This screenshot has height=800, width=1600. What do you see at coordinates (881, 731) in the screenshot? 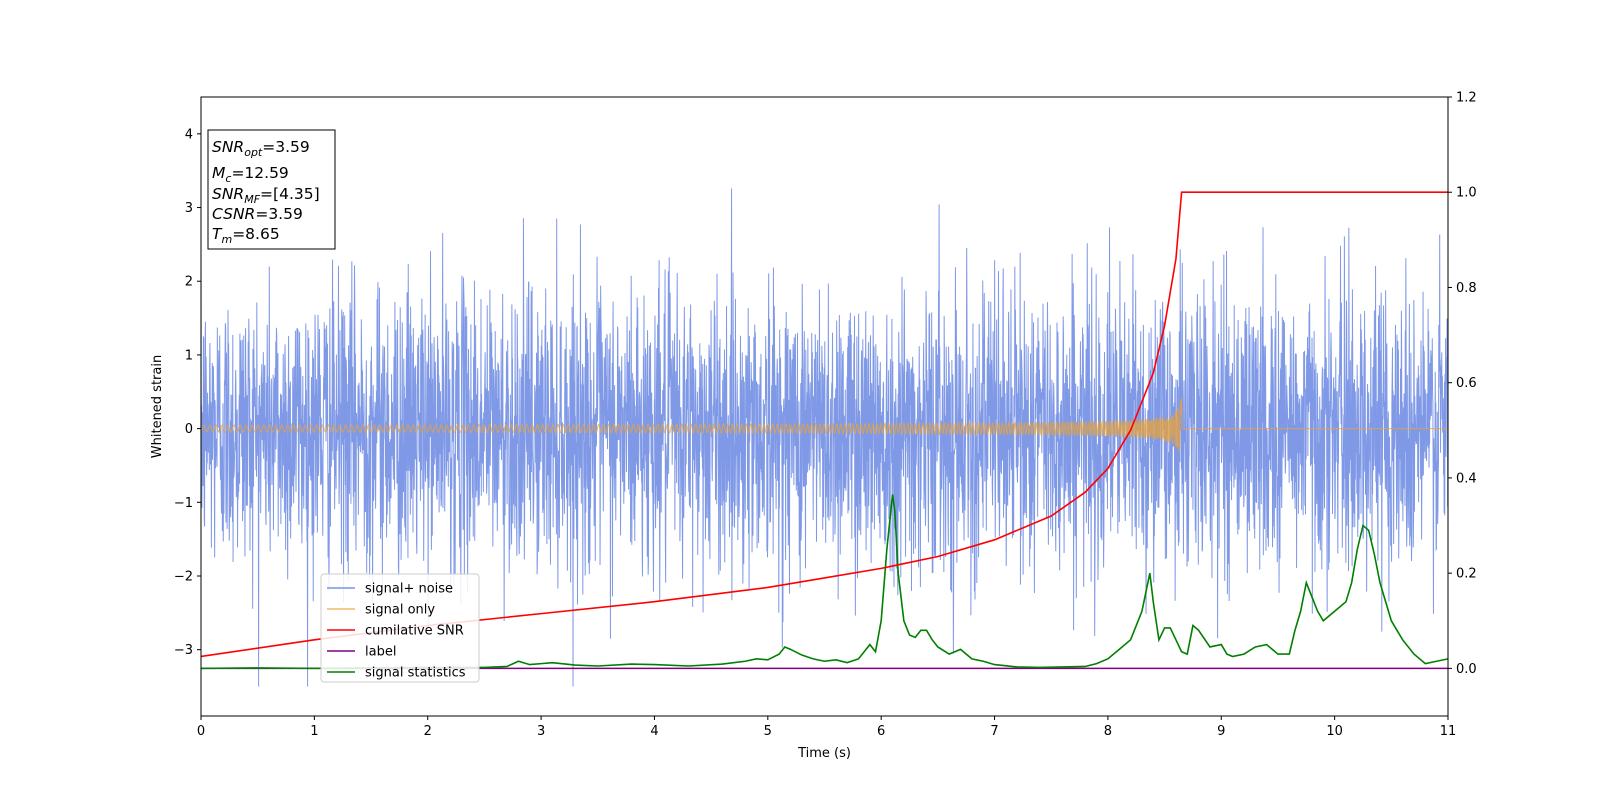
I see `x-tick-label: 6` at bounding box center [881, 731].